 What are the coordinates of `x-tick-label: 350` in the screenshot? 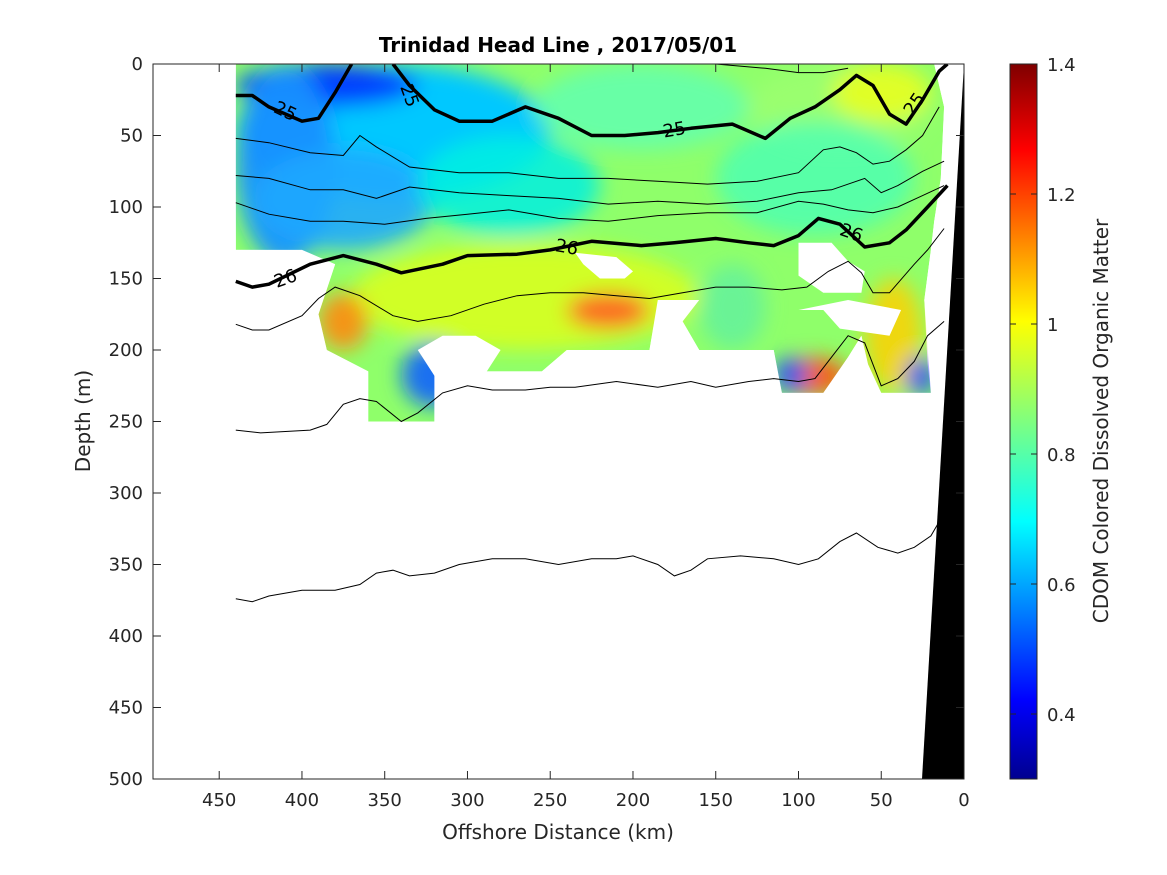 It's located at (385, 800).